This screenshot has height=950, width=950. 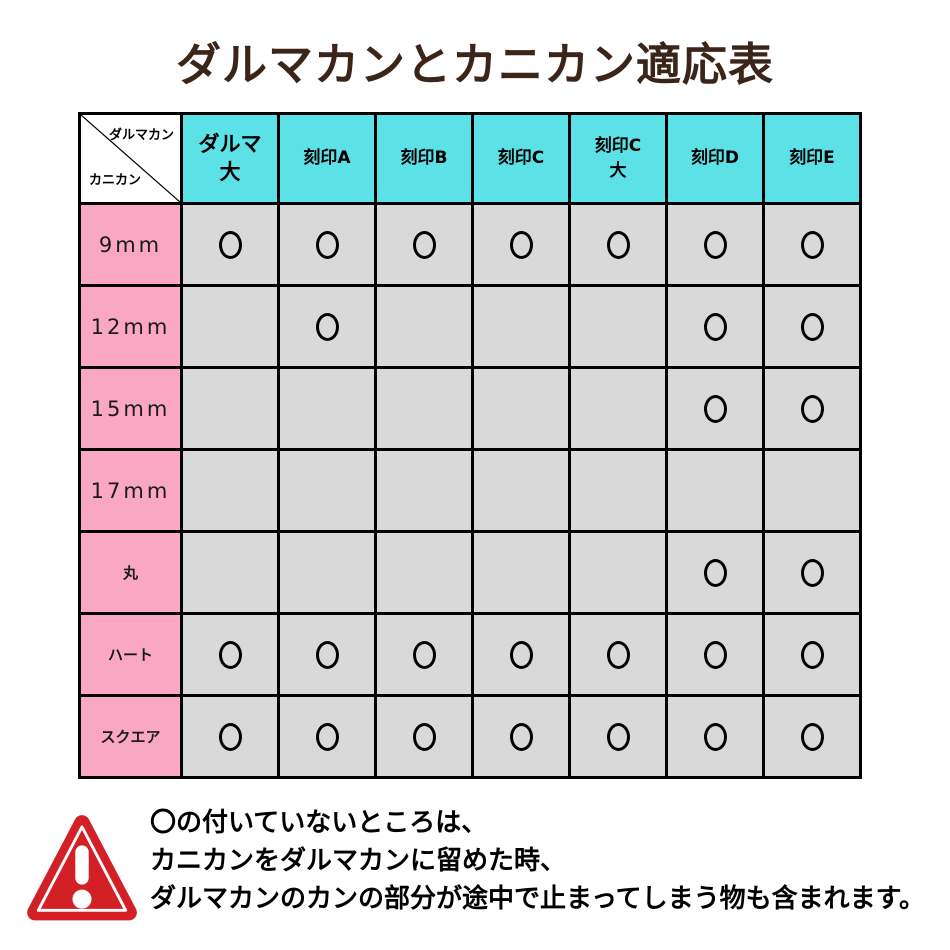 What do you see at coordinates (812, 158) in the screenshot?
I see `column-header: 刻印E` at bounding box center [812, 158].